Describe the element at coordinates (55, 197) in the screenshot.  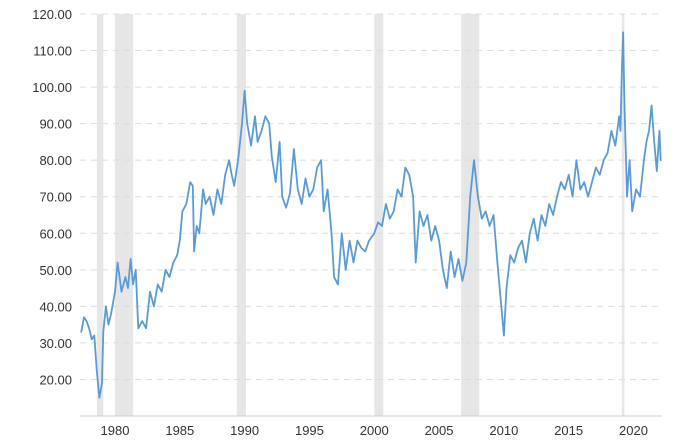
I see `y-tick-label: 70.00` at that location.